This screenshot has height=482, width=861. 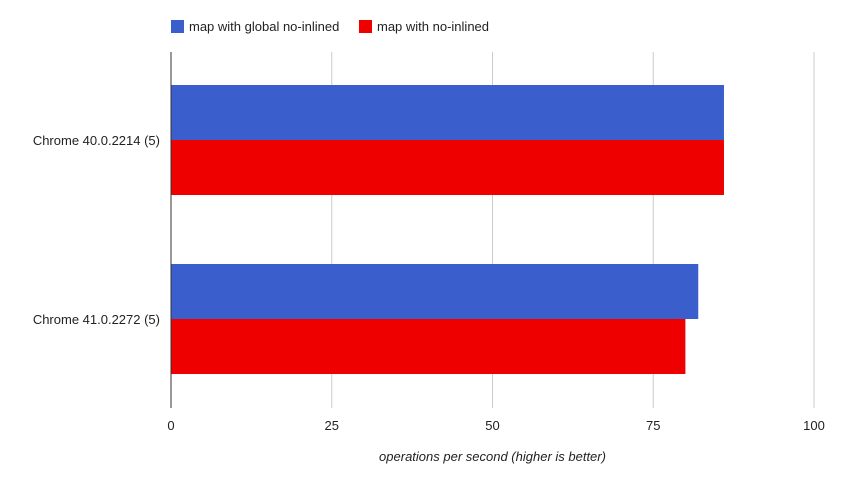 What do you see at coordinates (814, 425) in the screenshot?
I see `x-tick-label: 100` at bounding box center [814, 425].